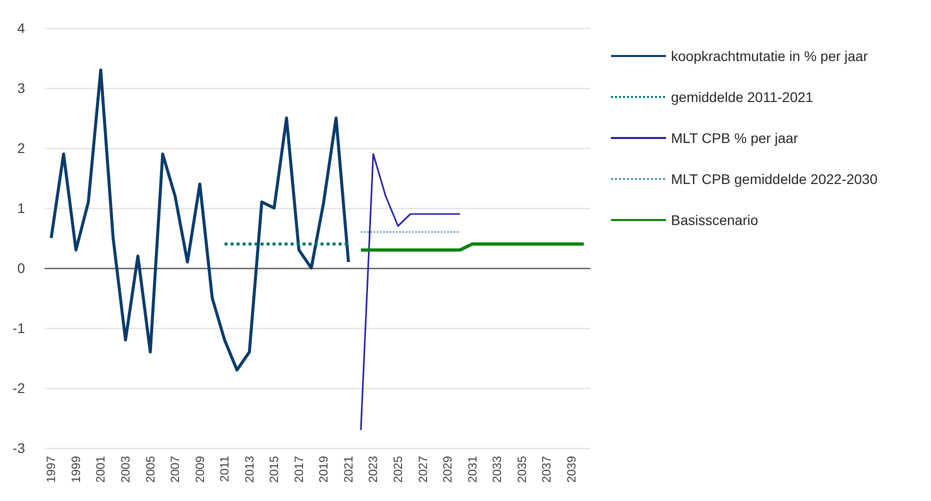 This screenshot has height=501, width=931. Describe the element at coordinates (274, 469) in the screenshot. I see `x-tick-label: 2015` at that location.